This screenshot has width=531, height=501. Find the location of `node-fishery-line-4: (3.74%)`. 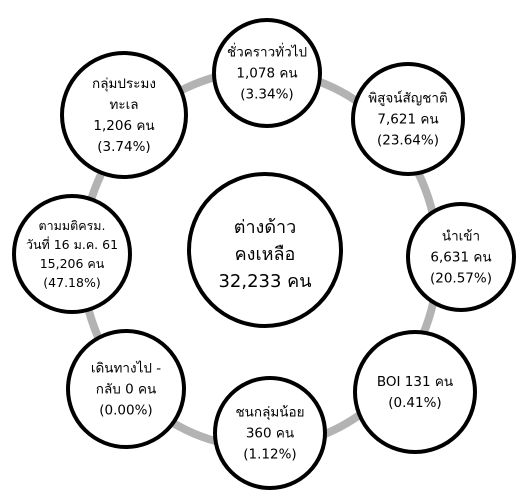

node-fishery-line-4: (3.74%) is located at coordinates (123, 147).